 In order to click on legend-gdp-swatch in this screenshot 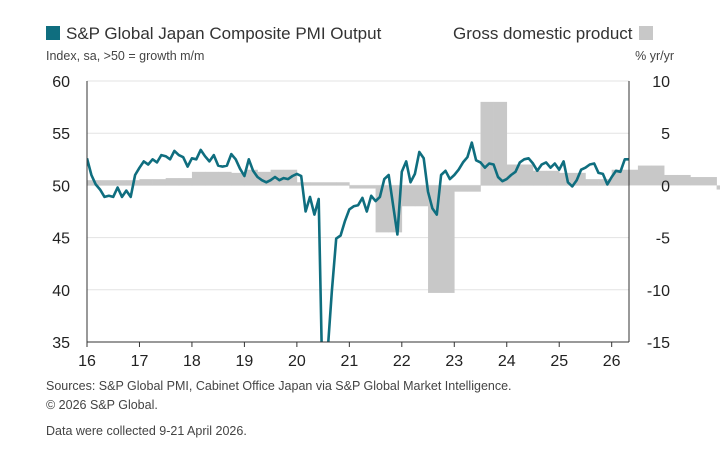, I will do `click(645, 32)`.